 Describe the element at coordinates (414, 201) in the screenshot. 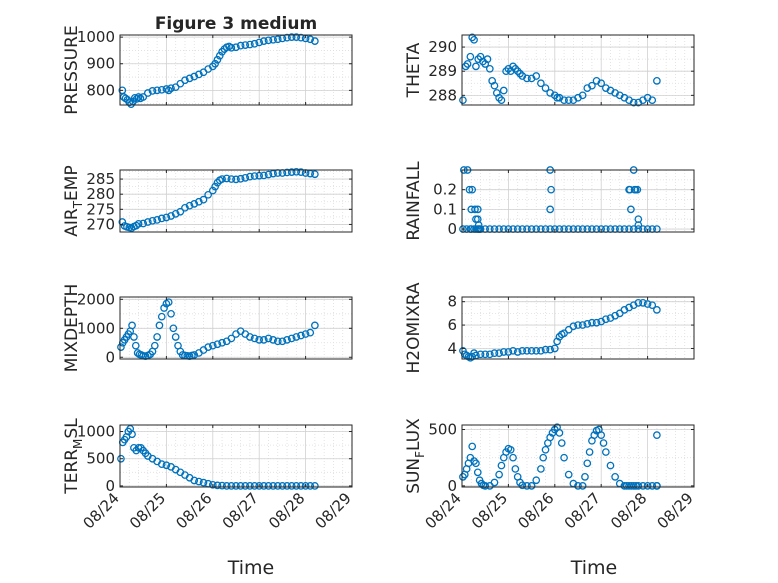

I see `y-axis-label-text: RAINFALL` at that location.